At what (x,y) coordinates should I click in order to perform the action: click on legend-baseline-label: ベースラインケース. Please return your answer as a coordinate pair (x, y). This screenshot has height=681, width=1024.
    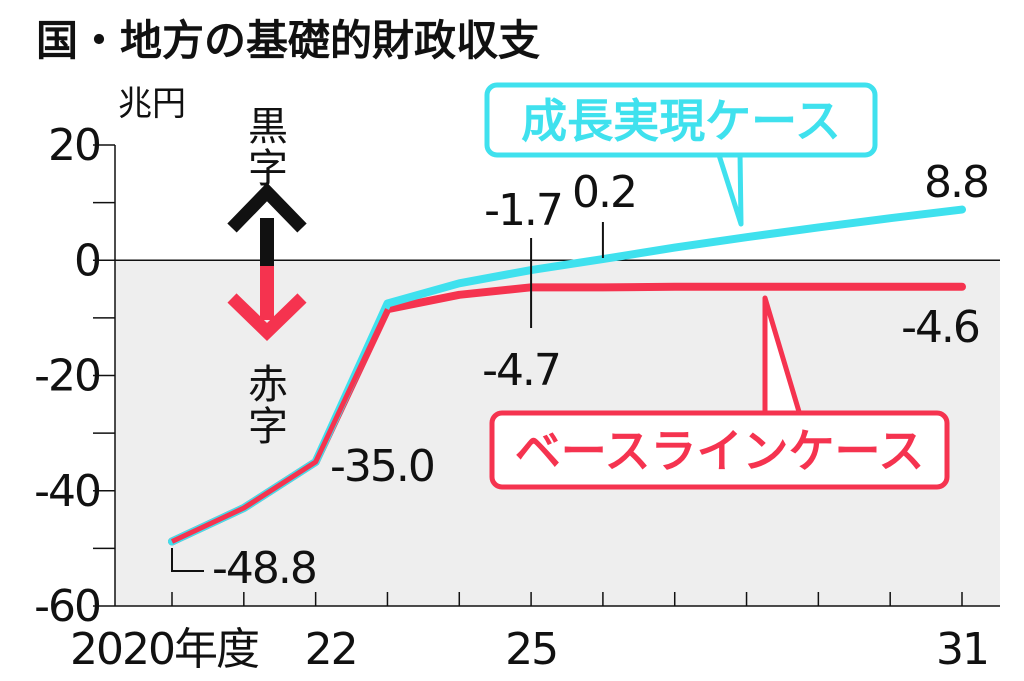
    Looking at the image, I should click on (719, 451).